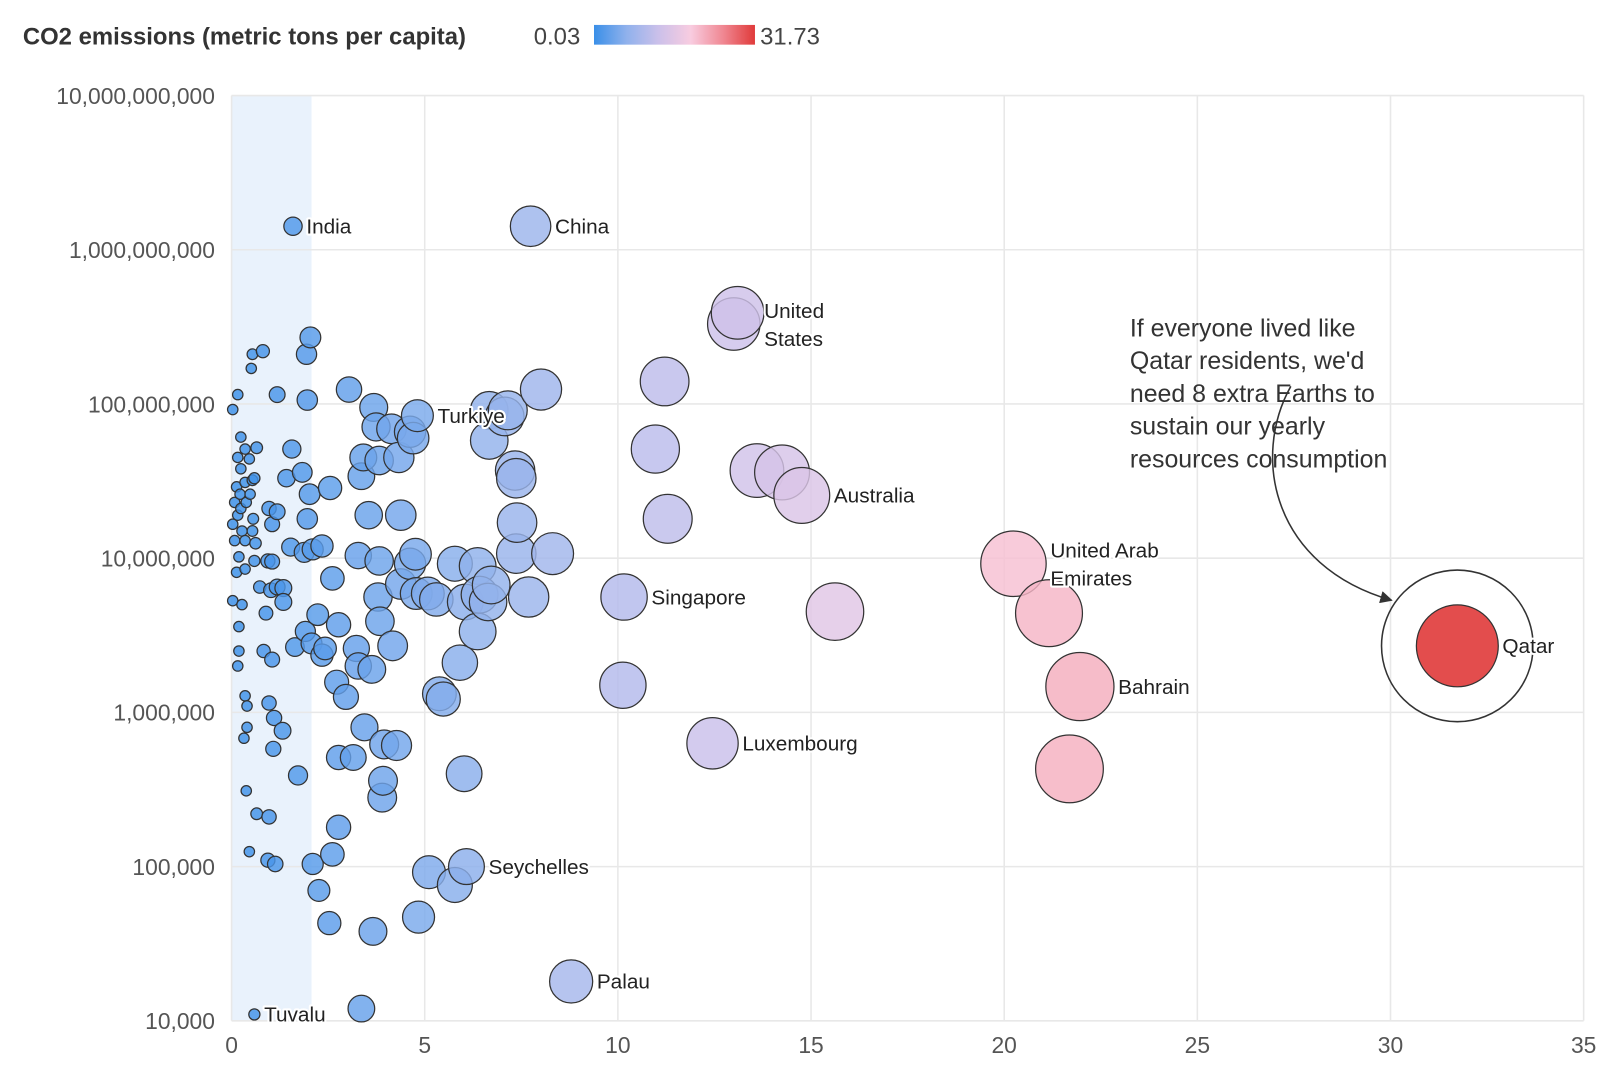 The height and width of the screenshot is (1080, 1620). I want to click on annotation-line: need 8 extra Earths to, so click(1252, 394).